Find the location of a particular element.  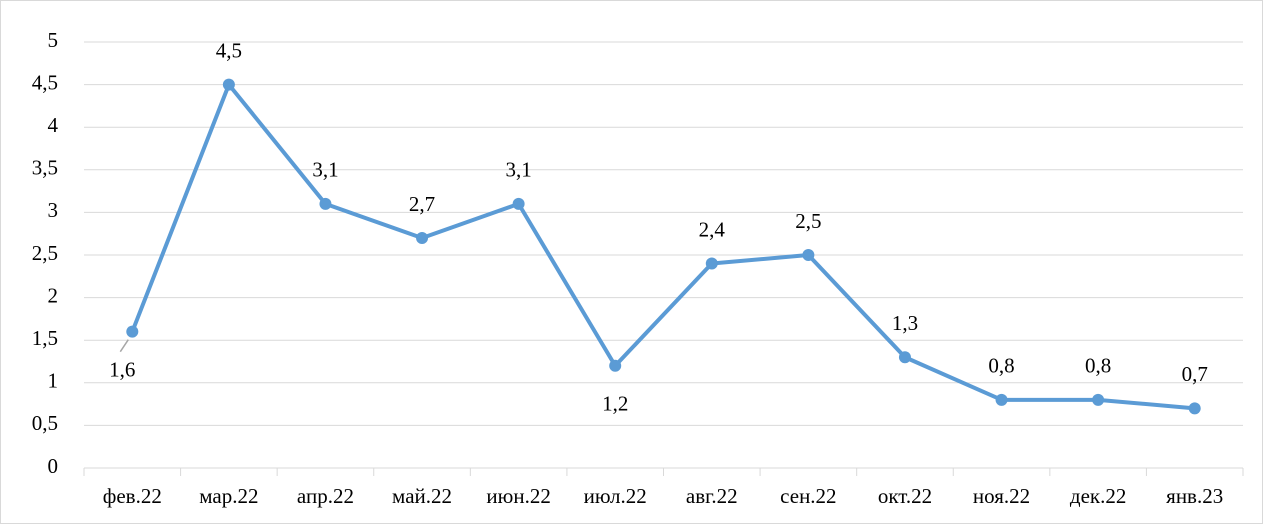

leader-line is located at coordinates (124, 346).